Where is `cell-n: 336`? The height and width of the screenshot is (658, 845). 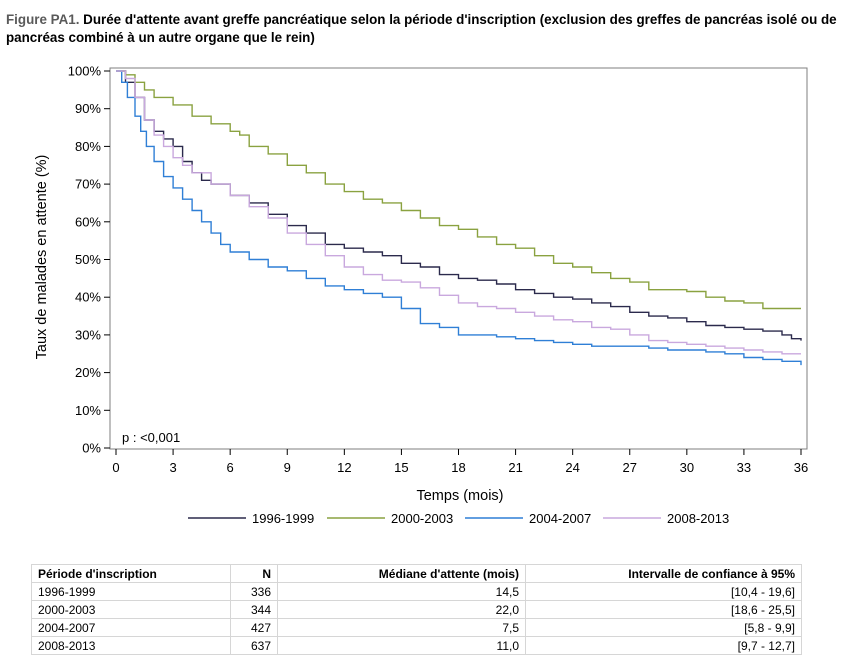
cell-n: 336 is located at coordinates (254, 591).